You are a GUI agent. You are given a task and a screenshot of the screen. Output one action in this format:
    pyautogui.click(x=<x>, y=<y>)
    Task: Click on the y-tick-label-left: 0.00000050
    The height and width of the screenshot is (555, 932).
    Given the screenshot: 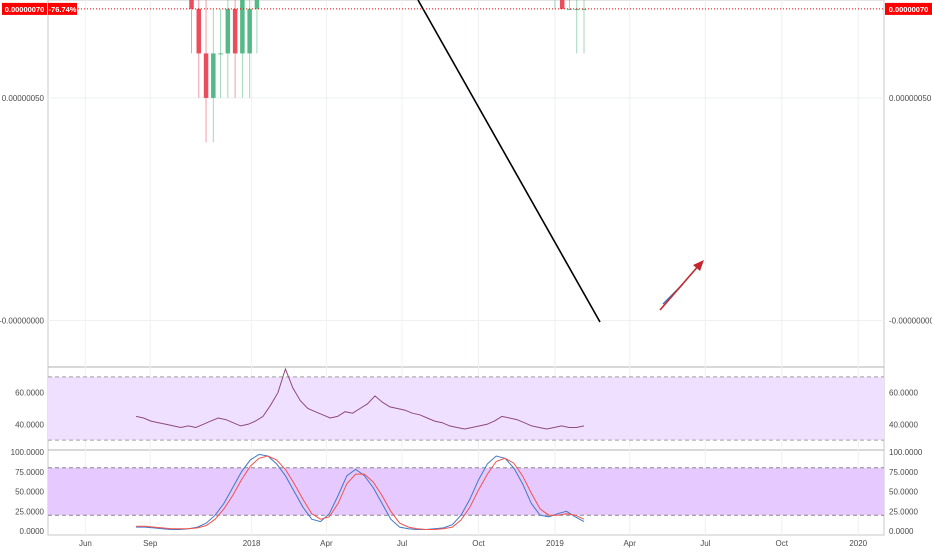 What is the action you would take?
    pyautogui.click(x=23, y=98)
    